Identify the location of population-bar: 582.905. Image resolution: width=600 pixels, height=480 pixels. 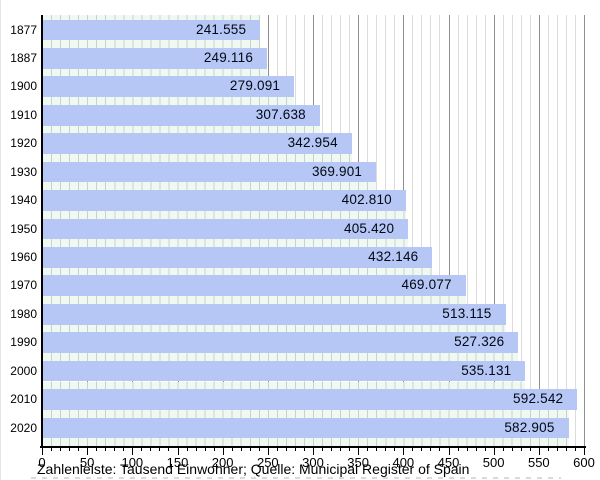
(305, 428).